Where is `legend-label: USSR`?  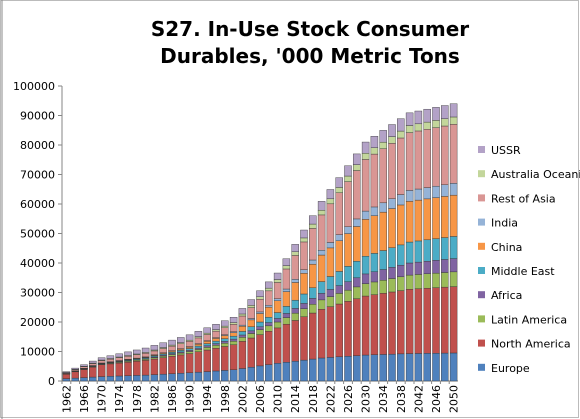 legend-label: USSR is located at coordinates (506, 150).